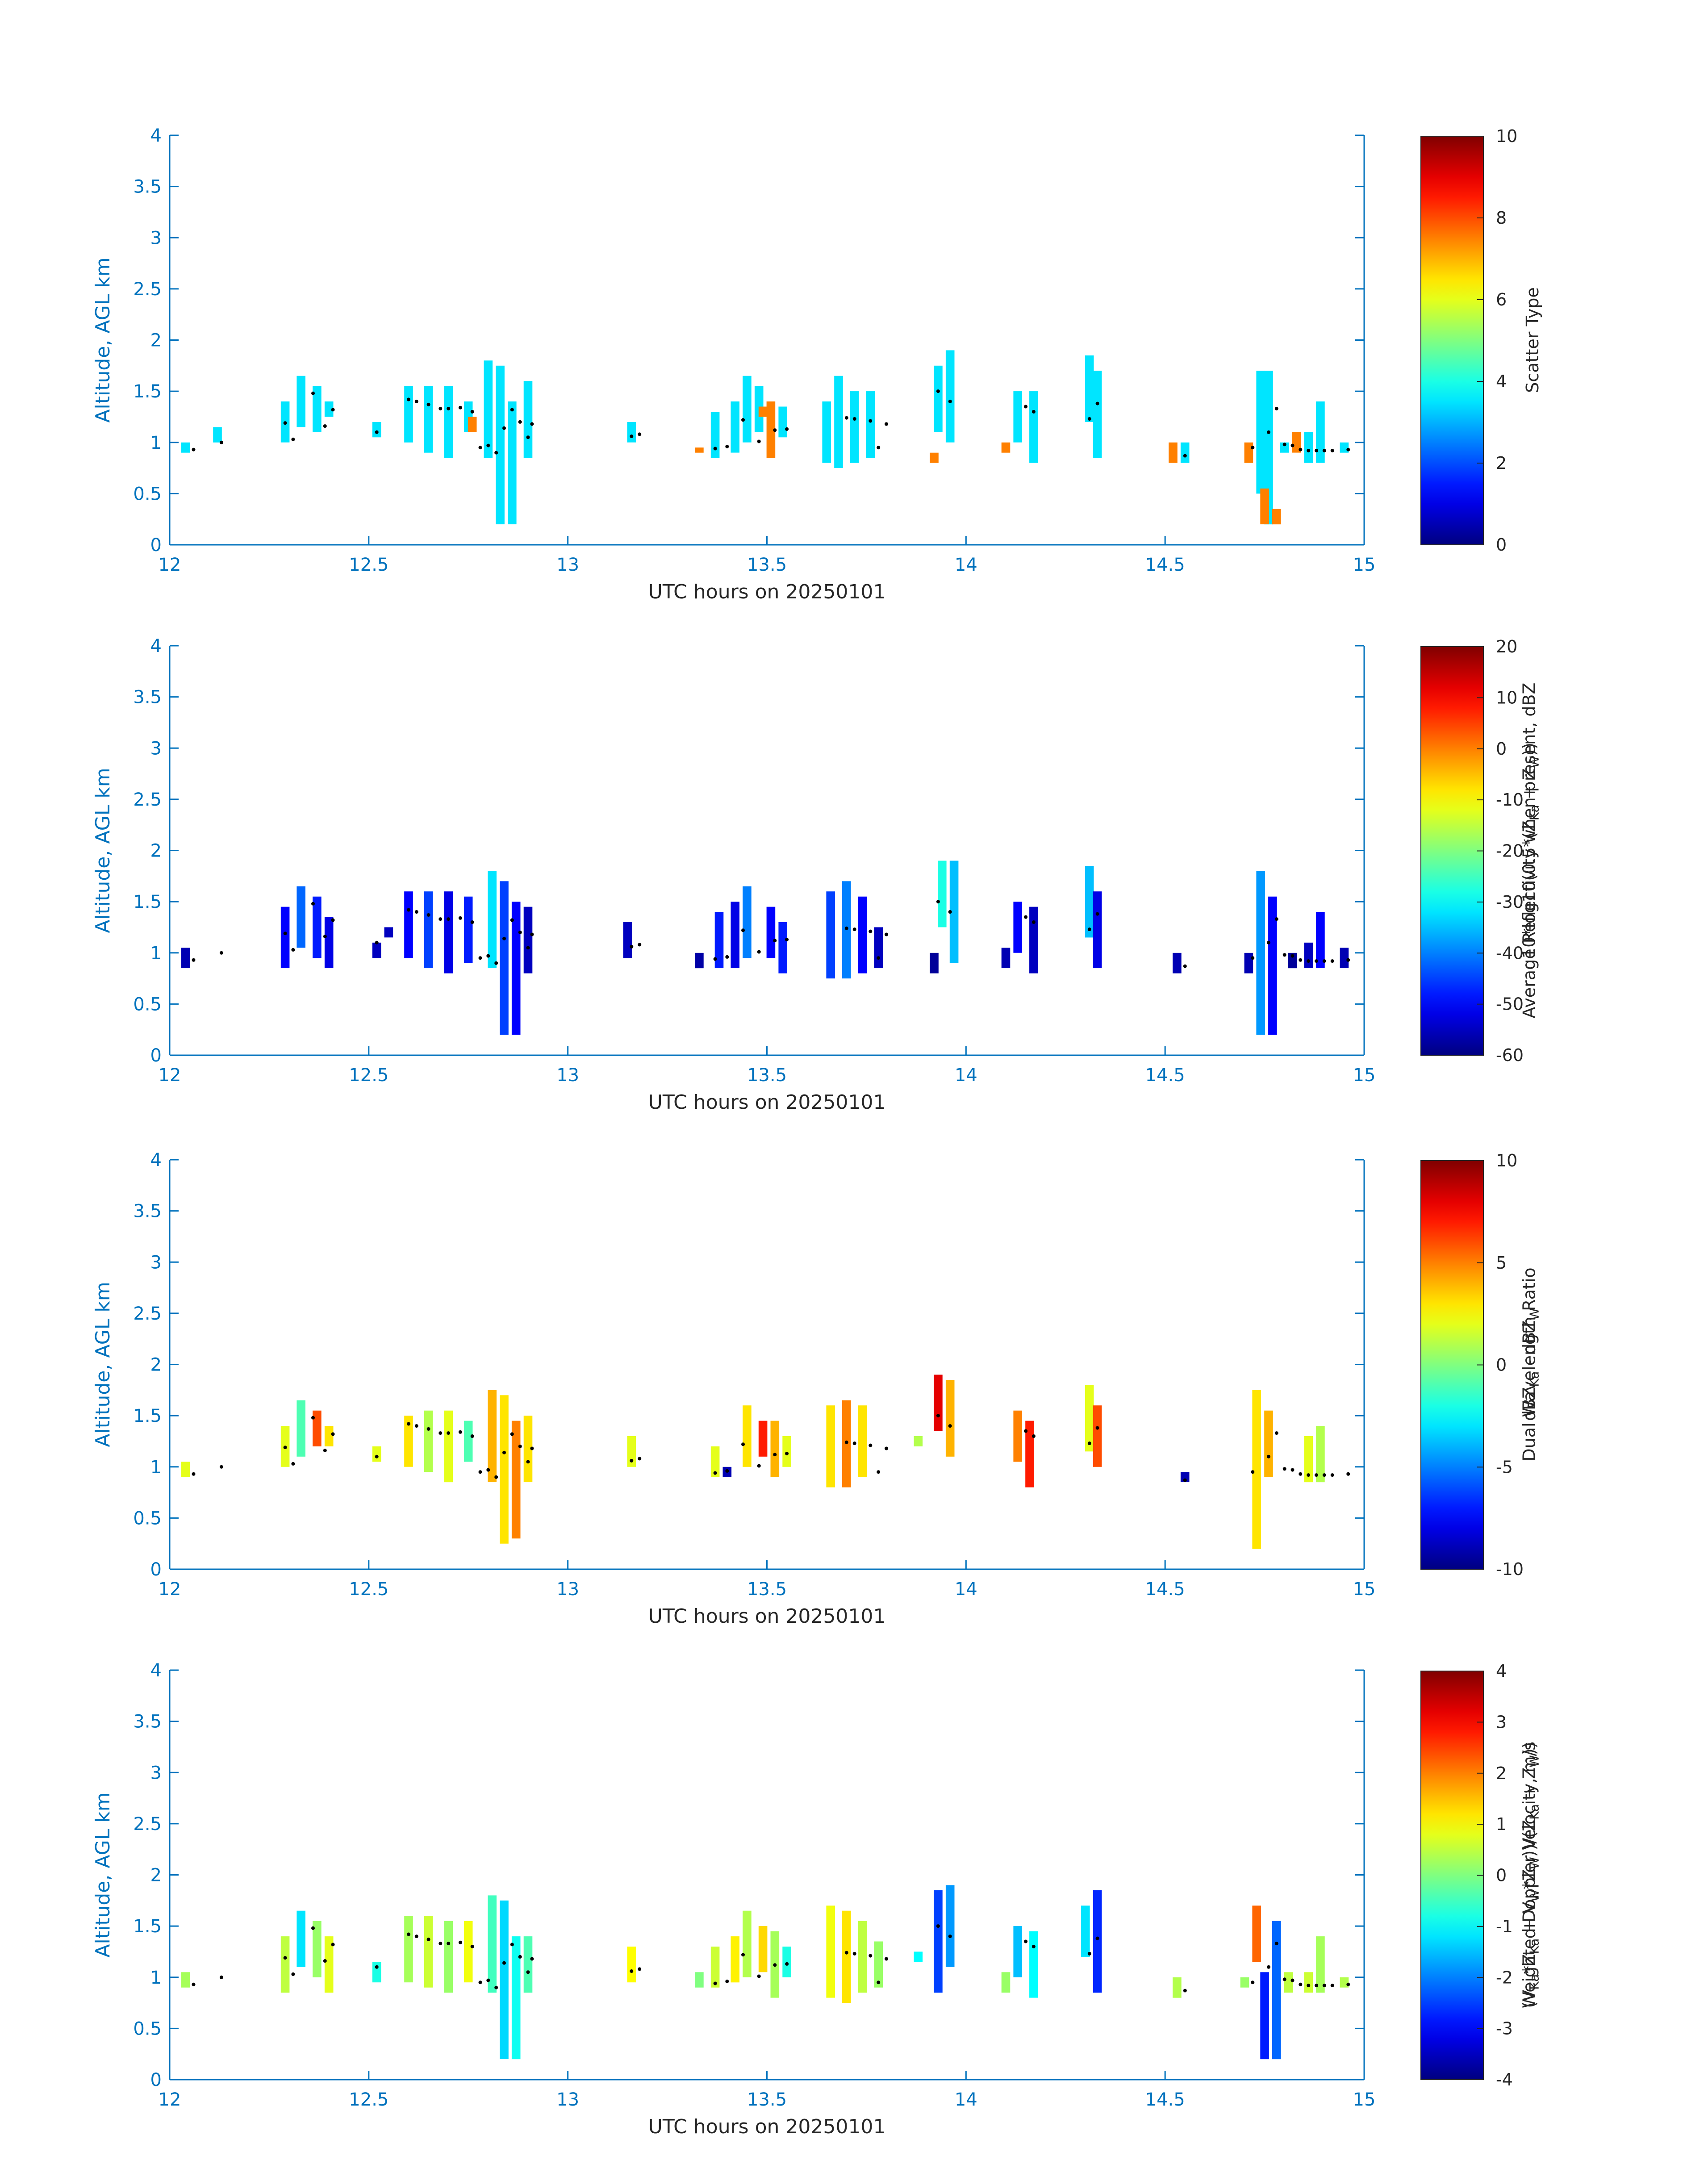  I want to click on x-tick-label: 13, so click(567, 1589).